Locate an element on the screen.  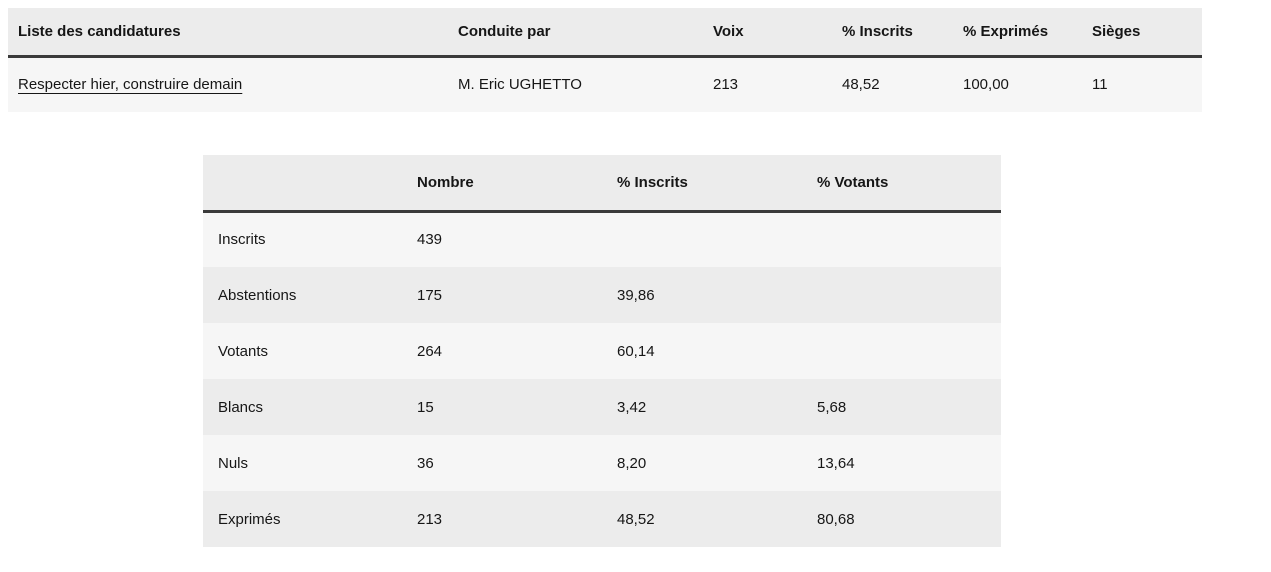
cell-pct-votants: 5,68 is located at coordinates (901, 407).